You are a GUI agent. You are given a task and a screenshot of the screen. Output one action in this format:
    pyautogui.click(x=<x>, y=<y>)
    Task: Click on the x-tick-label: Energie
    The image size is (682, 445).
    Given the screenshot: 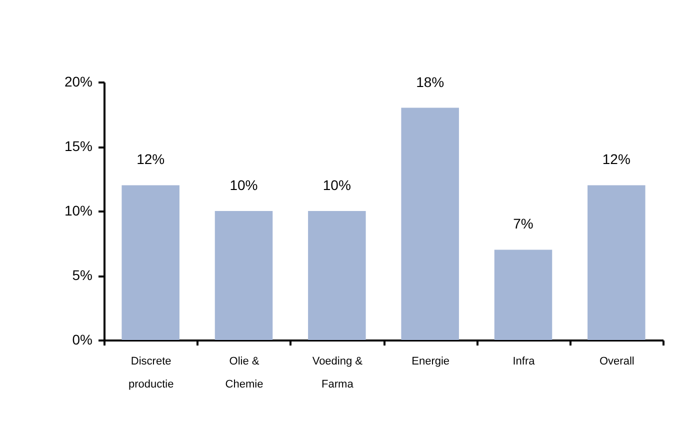 What is the action you would take?
    pyautogui.click(x=431, y=362)
    